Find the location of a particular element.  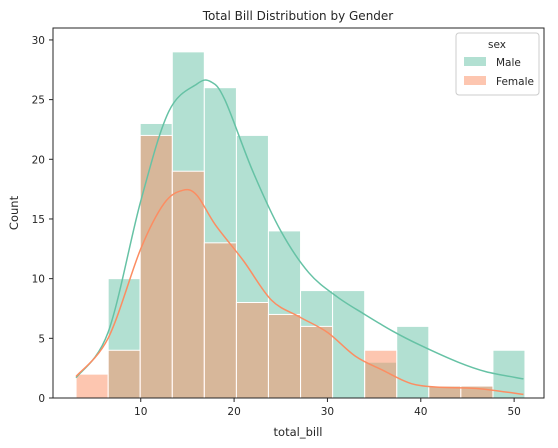

legend-title: sex is located at coordinates (497, 45).